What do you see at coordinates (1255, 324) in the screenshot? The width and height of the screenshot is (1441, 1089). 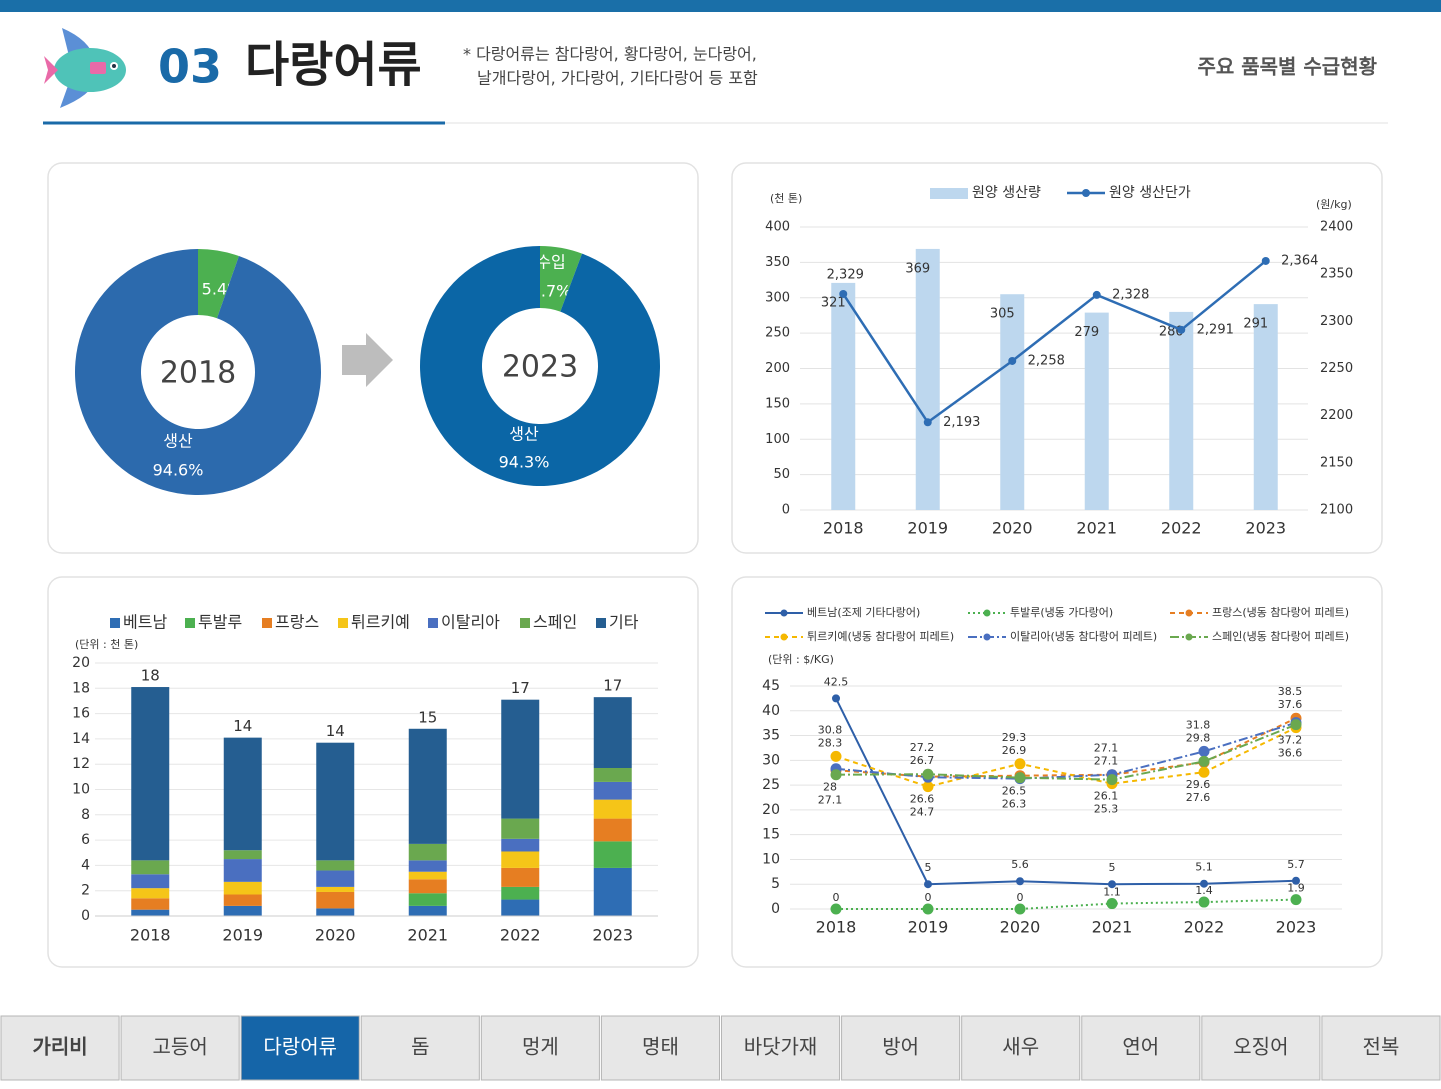 I see `bar-value-label: 291` at bounding box center [1255, 324].